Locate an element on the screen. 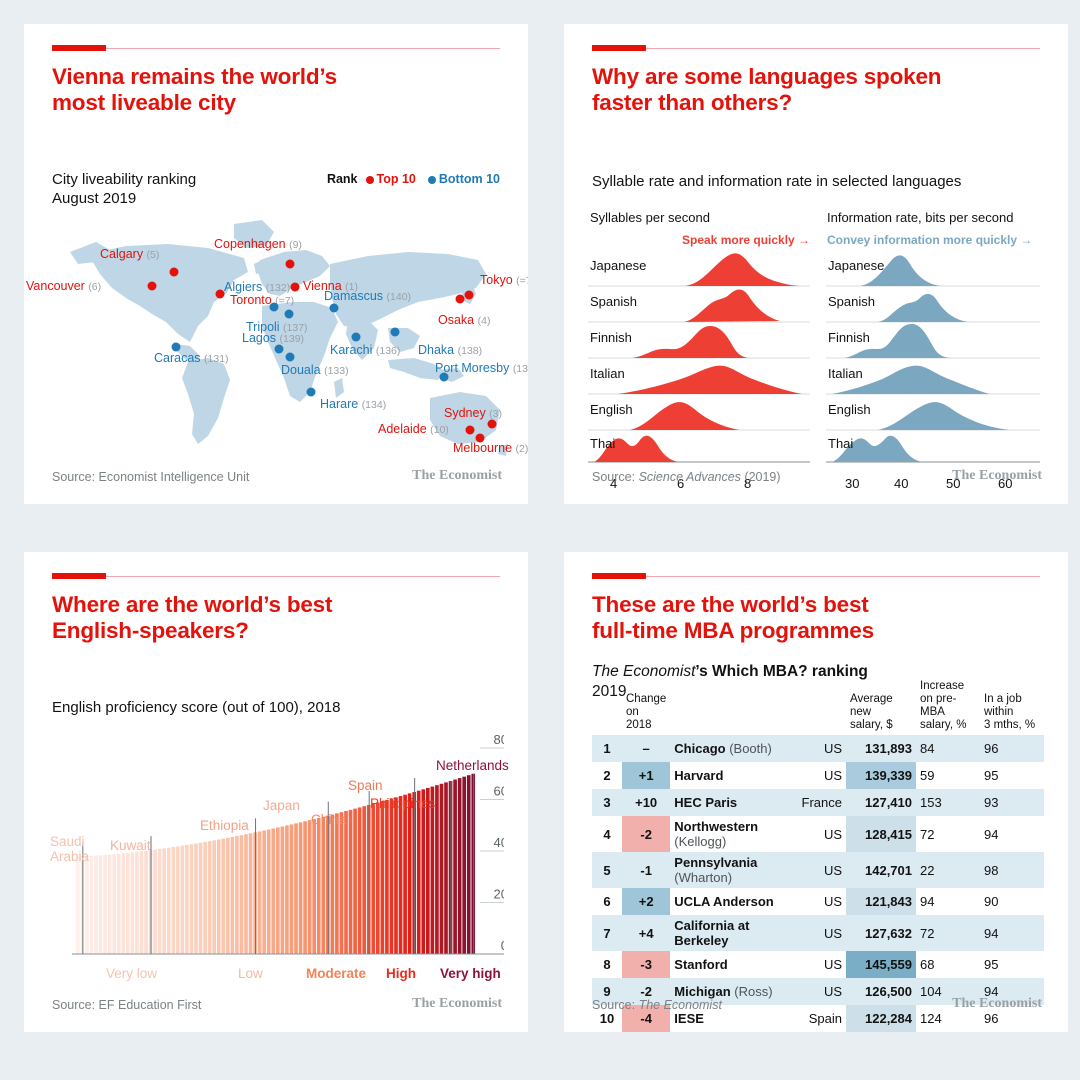  city-name: Damascus is located at coordinates (355, 296).